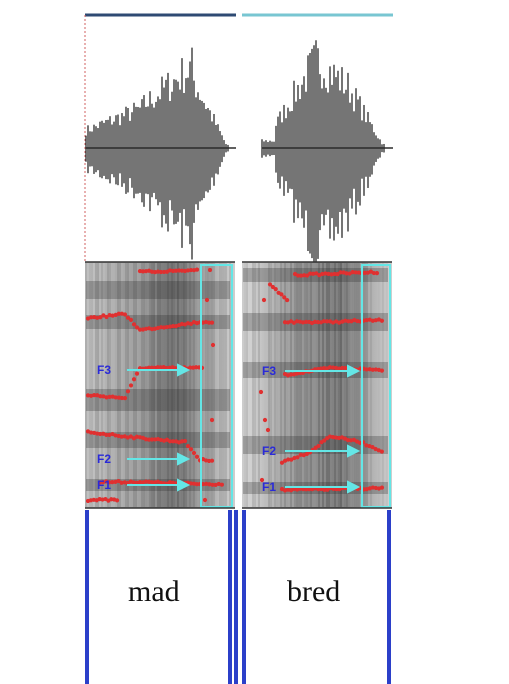  I want to click on waveform-mad, so click(160, 153).